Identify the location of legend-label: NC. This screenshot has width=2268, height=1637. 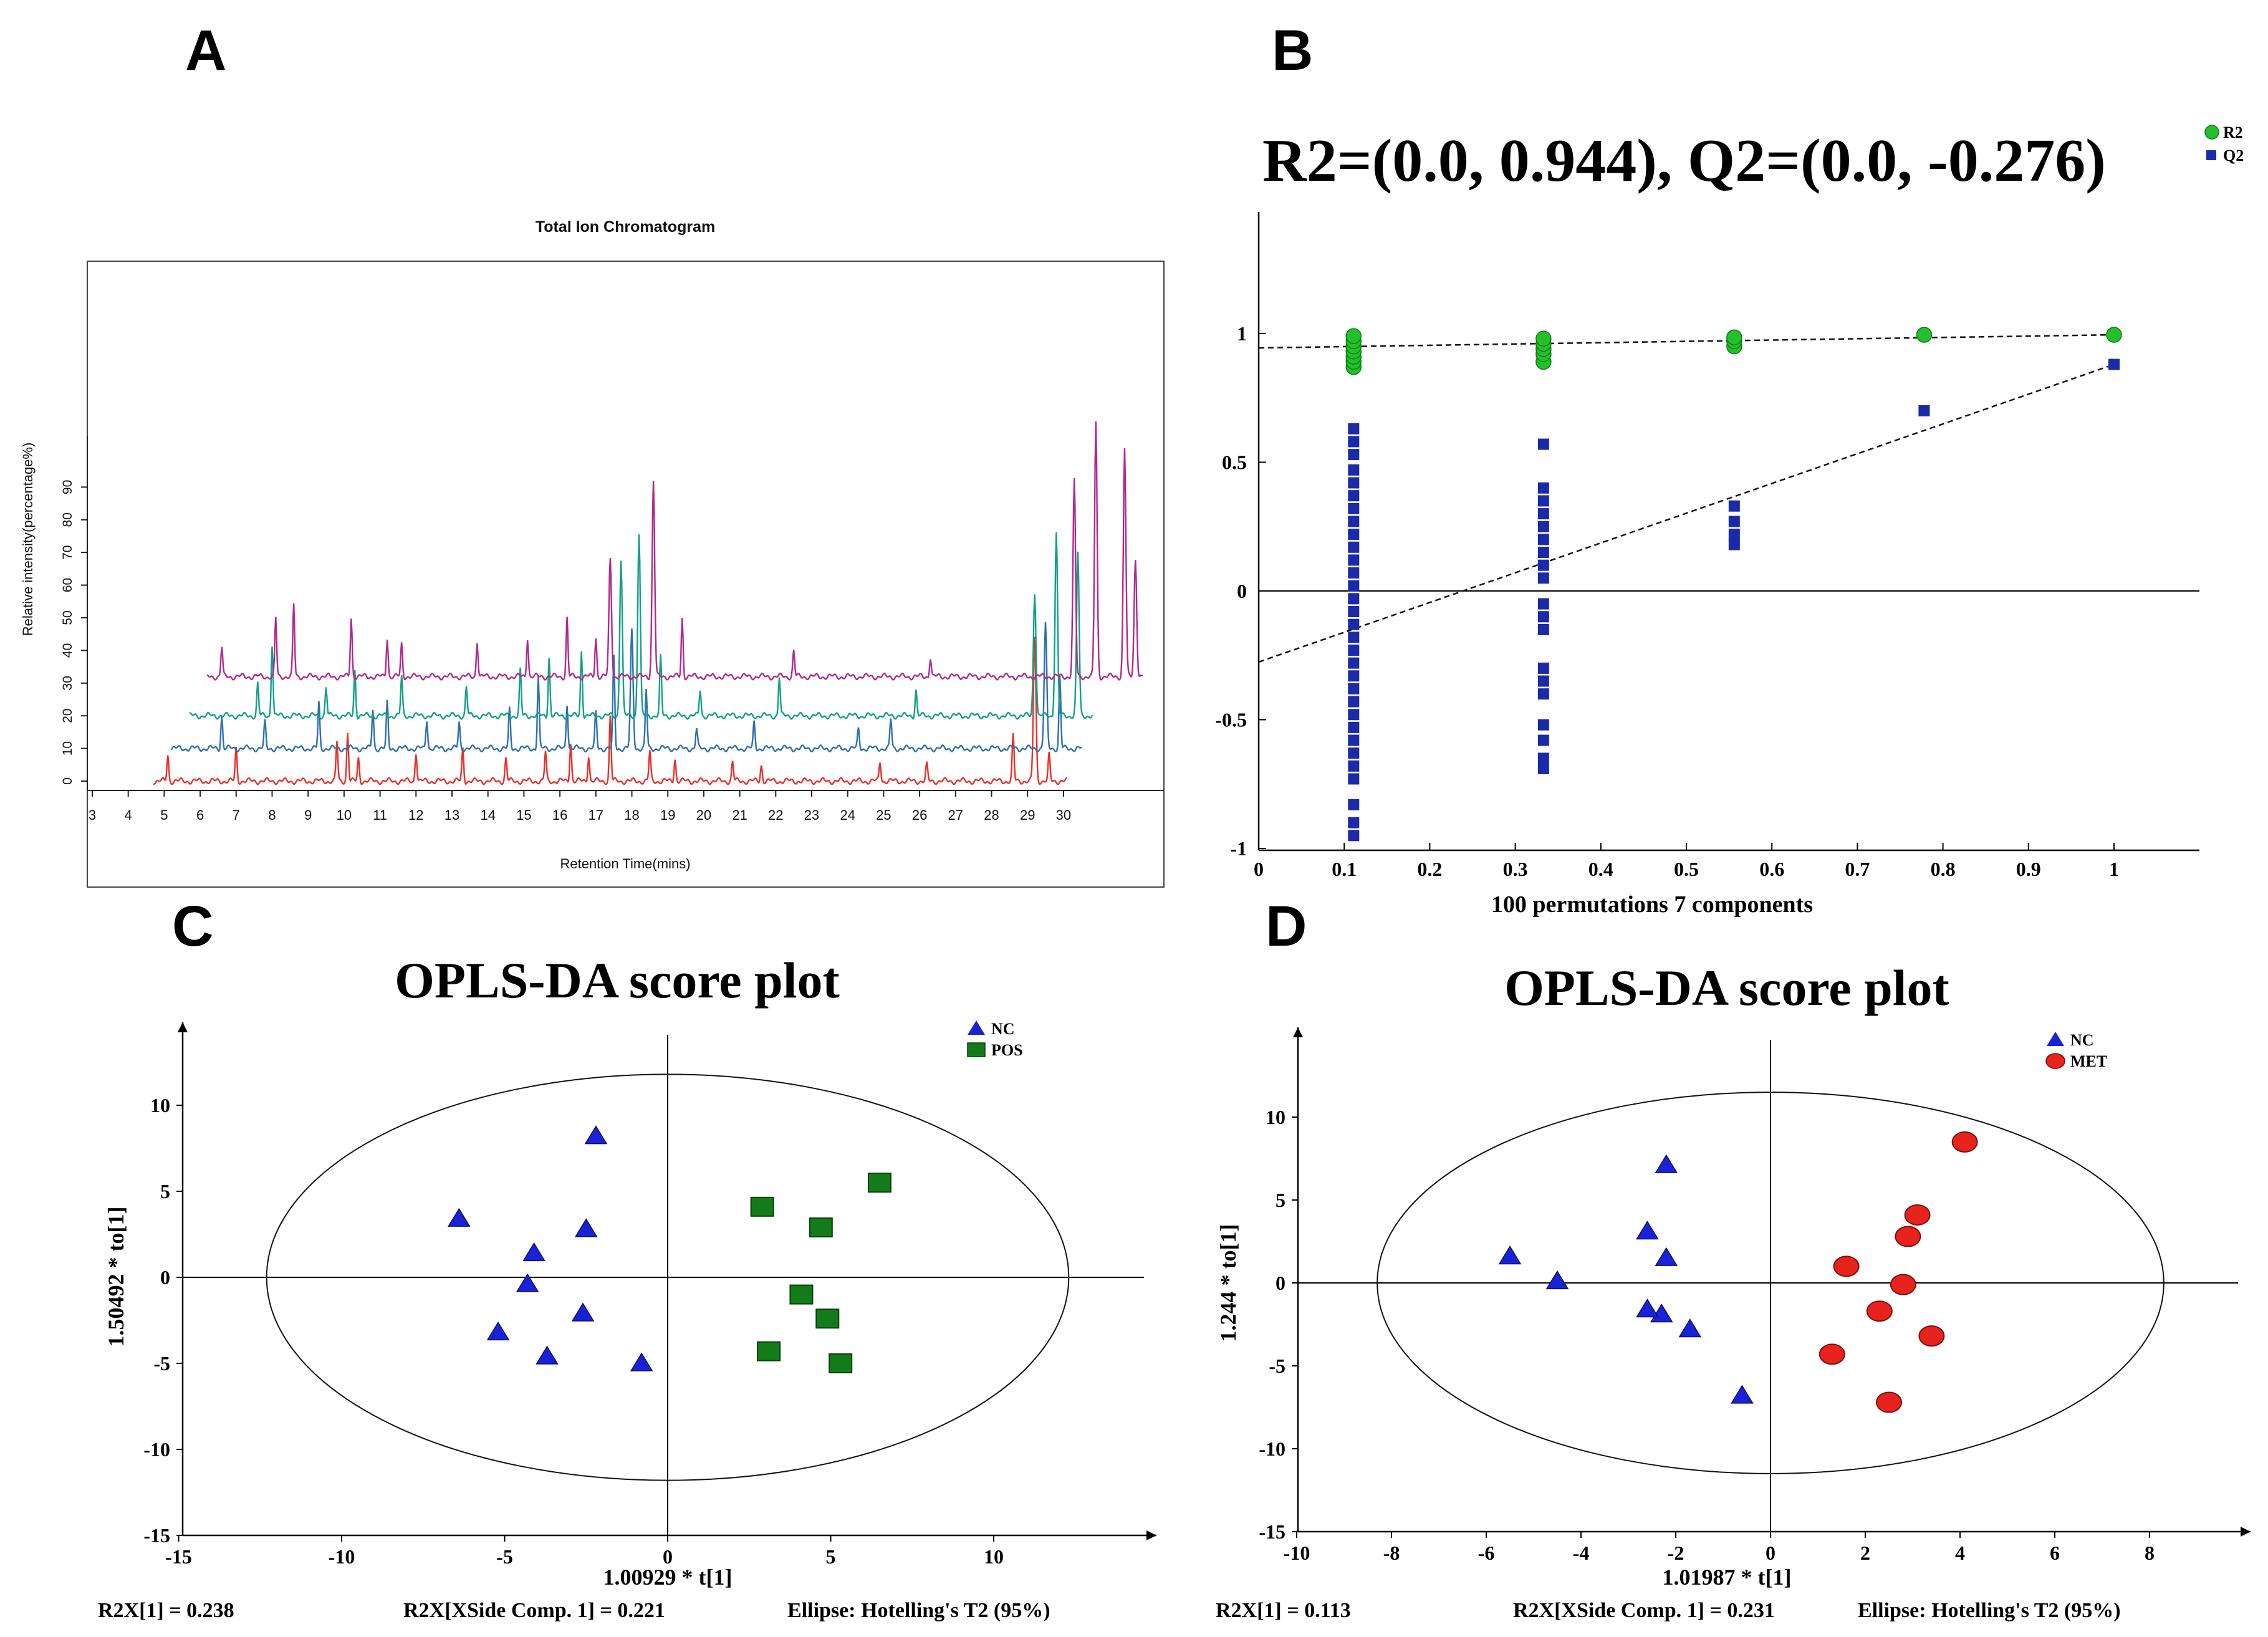
(1003, 1029).